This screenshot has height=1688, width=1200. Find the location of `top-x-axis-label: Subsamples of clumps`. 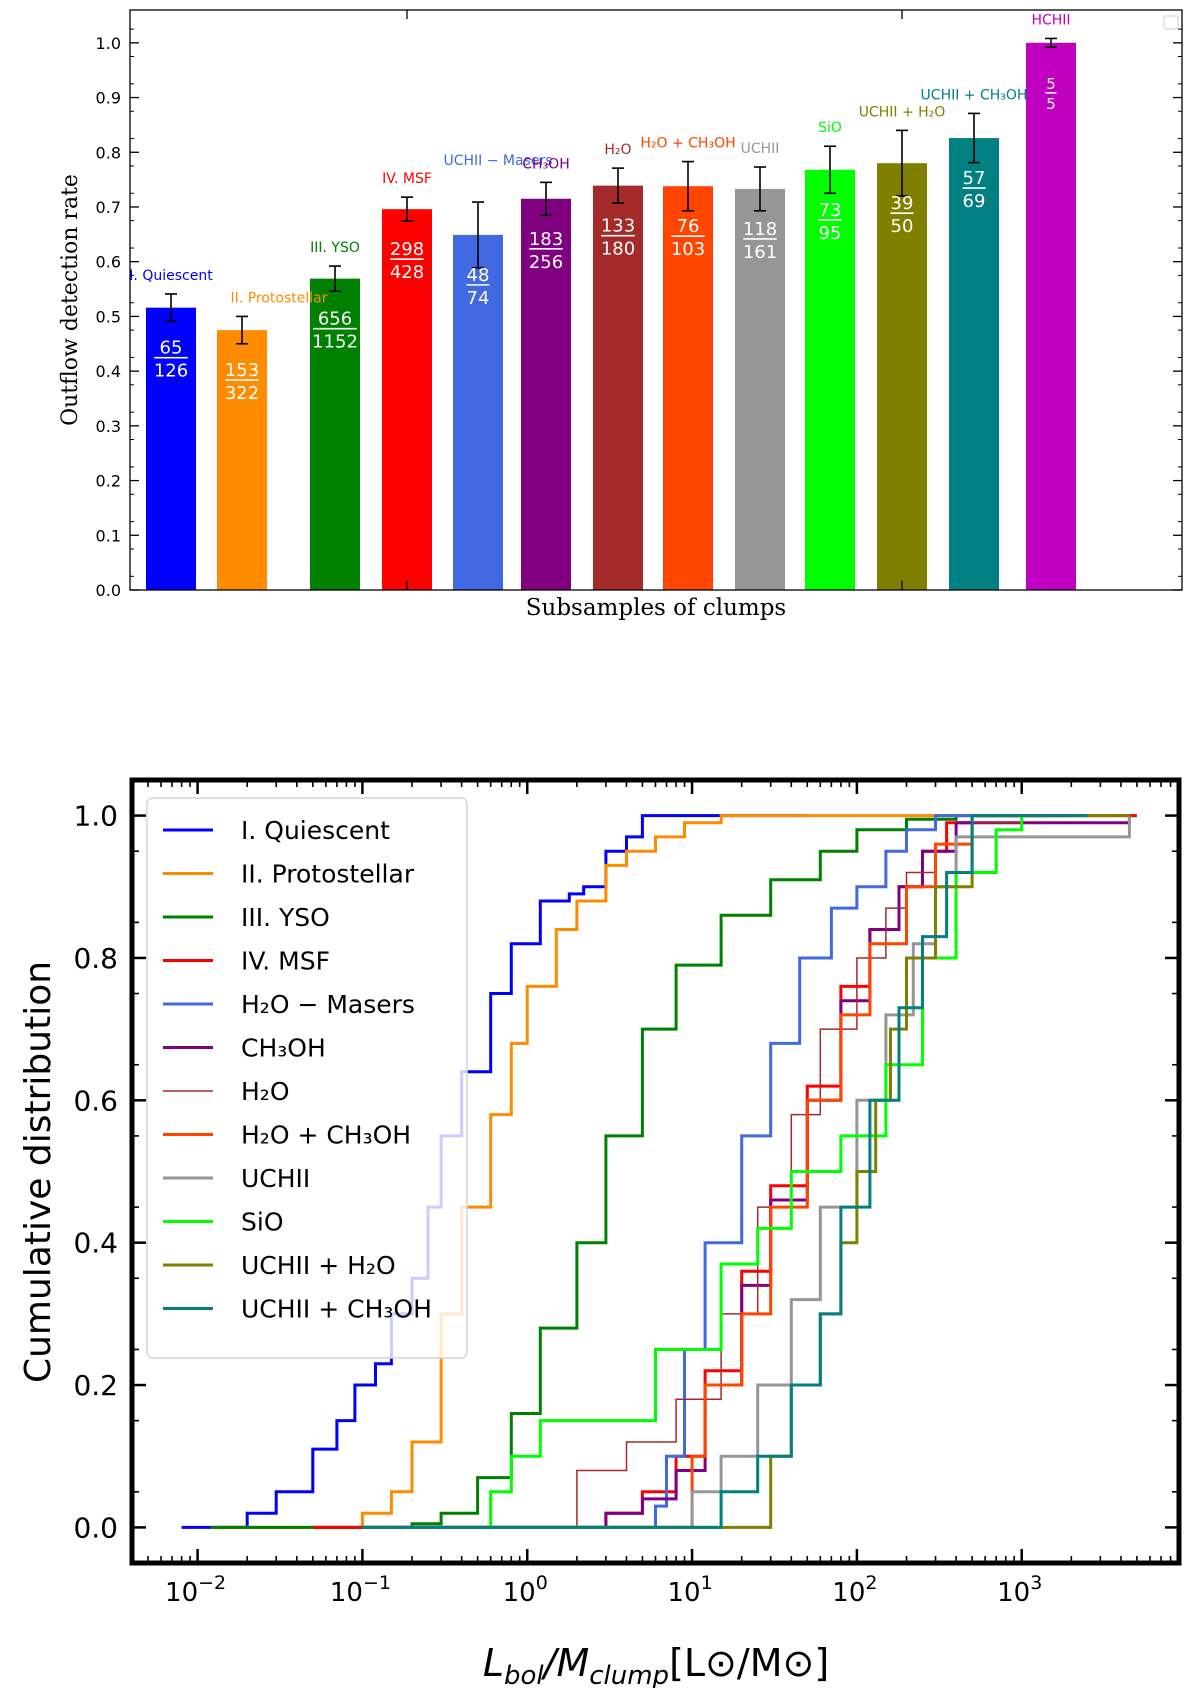

top-x-axis-label: Subsamples of clumps is located at coordinates (656, 608).